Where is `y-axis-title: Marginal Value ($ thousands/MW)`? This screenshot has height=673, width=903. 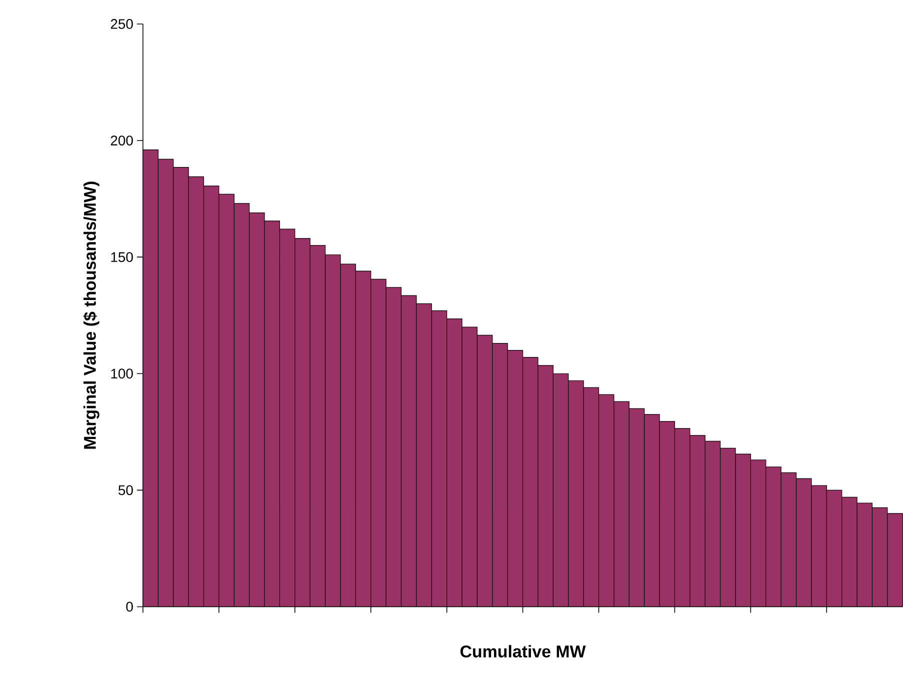
y-axis-title: Marginal Value ($ thousands/MW) is located at coordinates (91, 315).